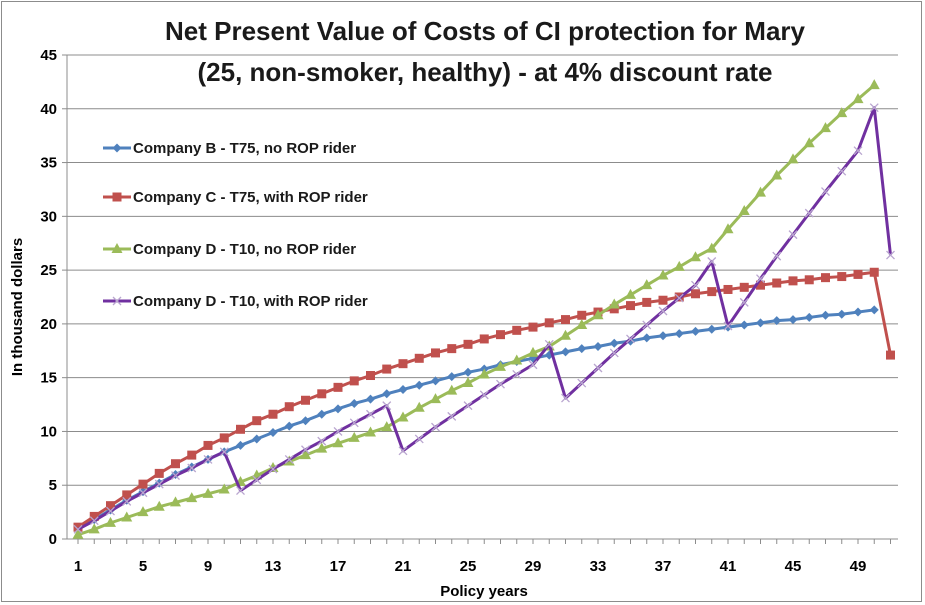  What do you see at coordinates (48, 378) in the screenshot?
I see `y-tick-label-15: 15` at bounding box center [48, 378].